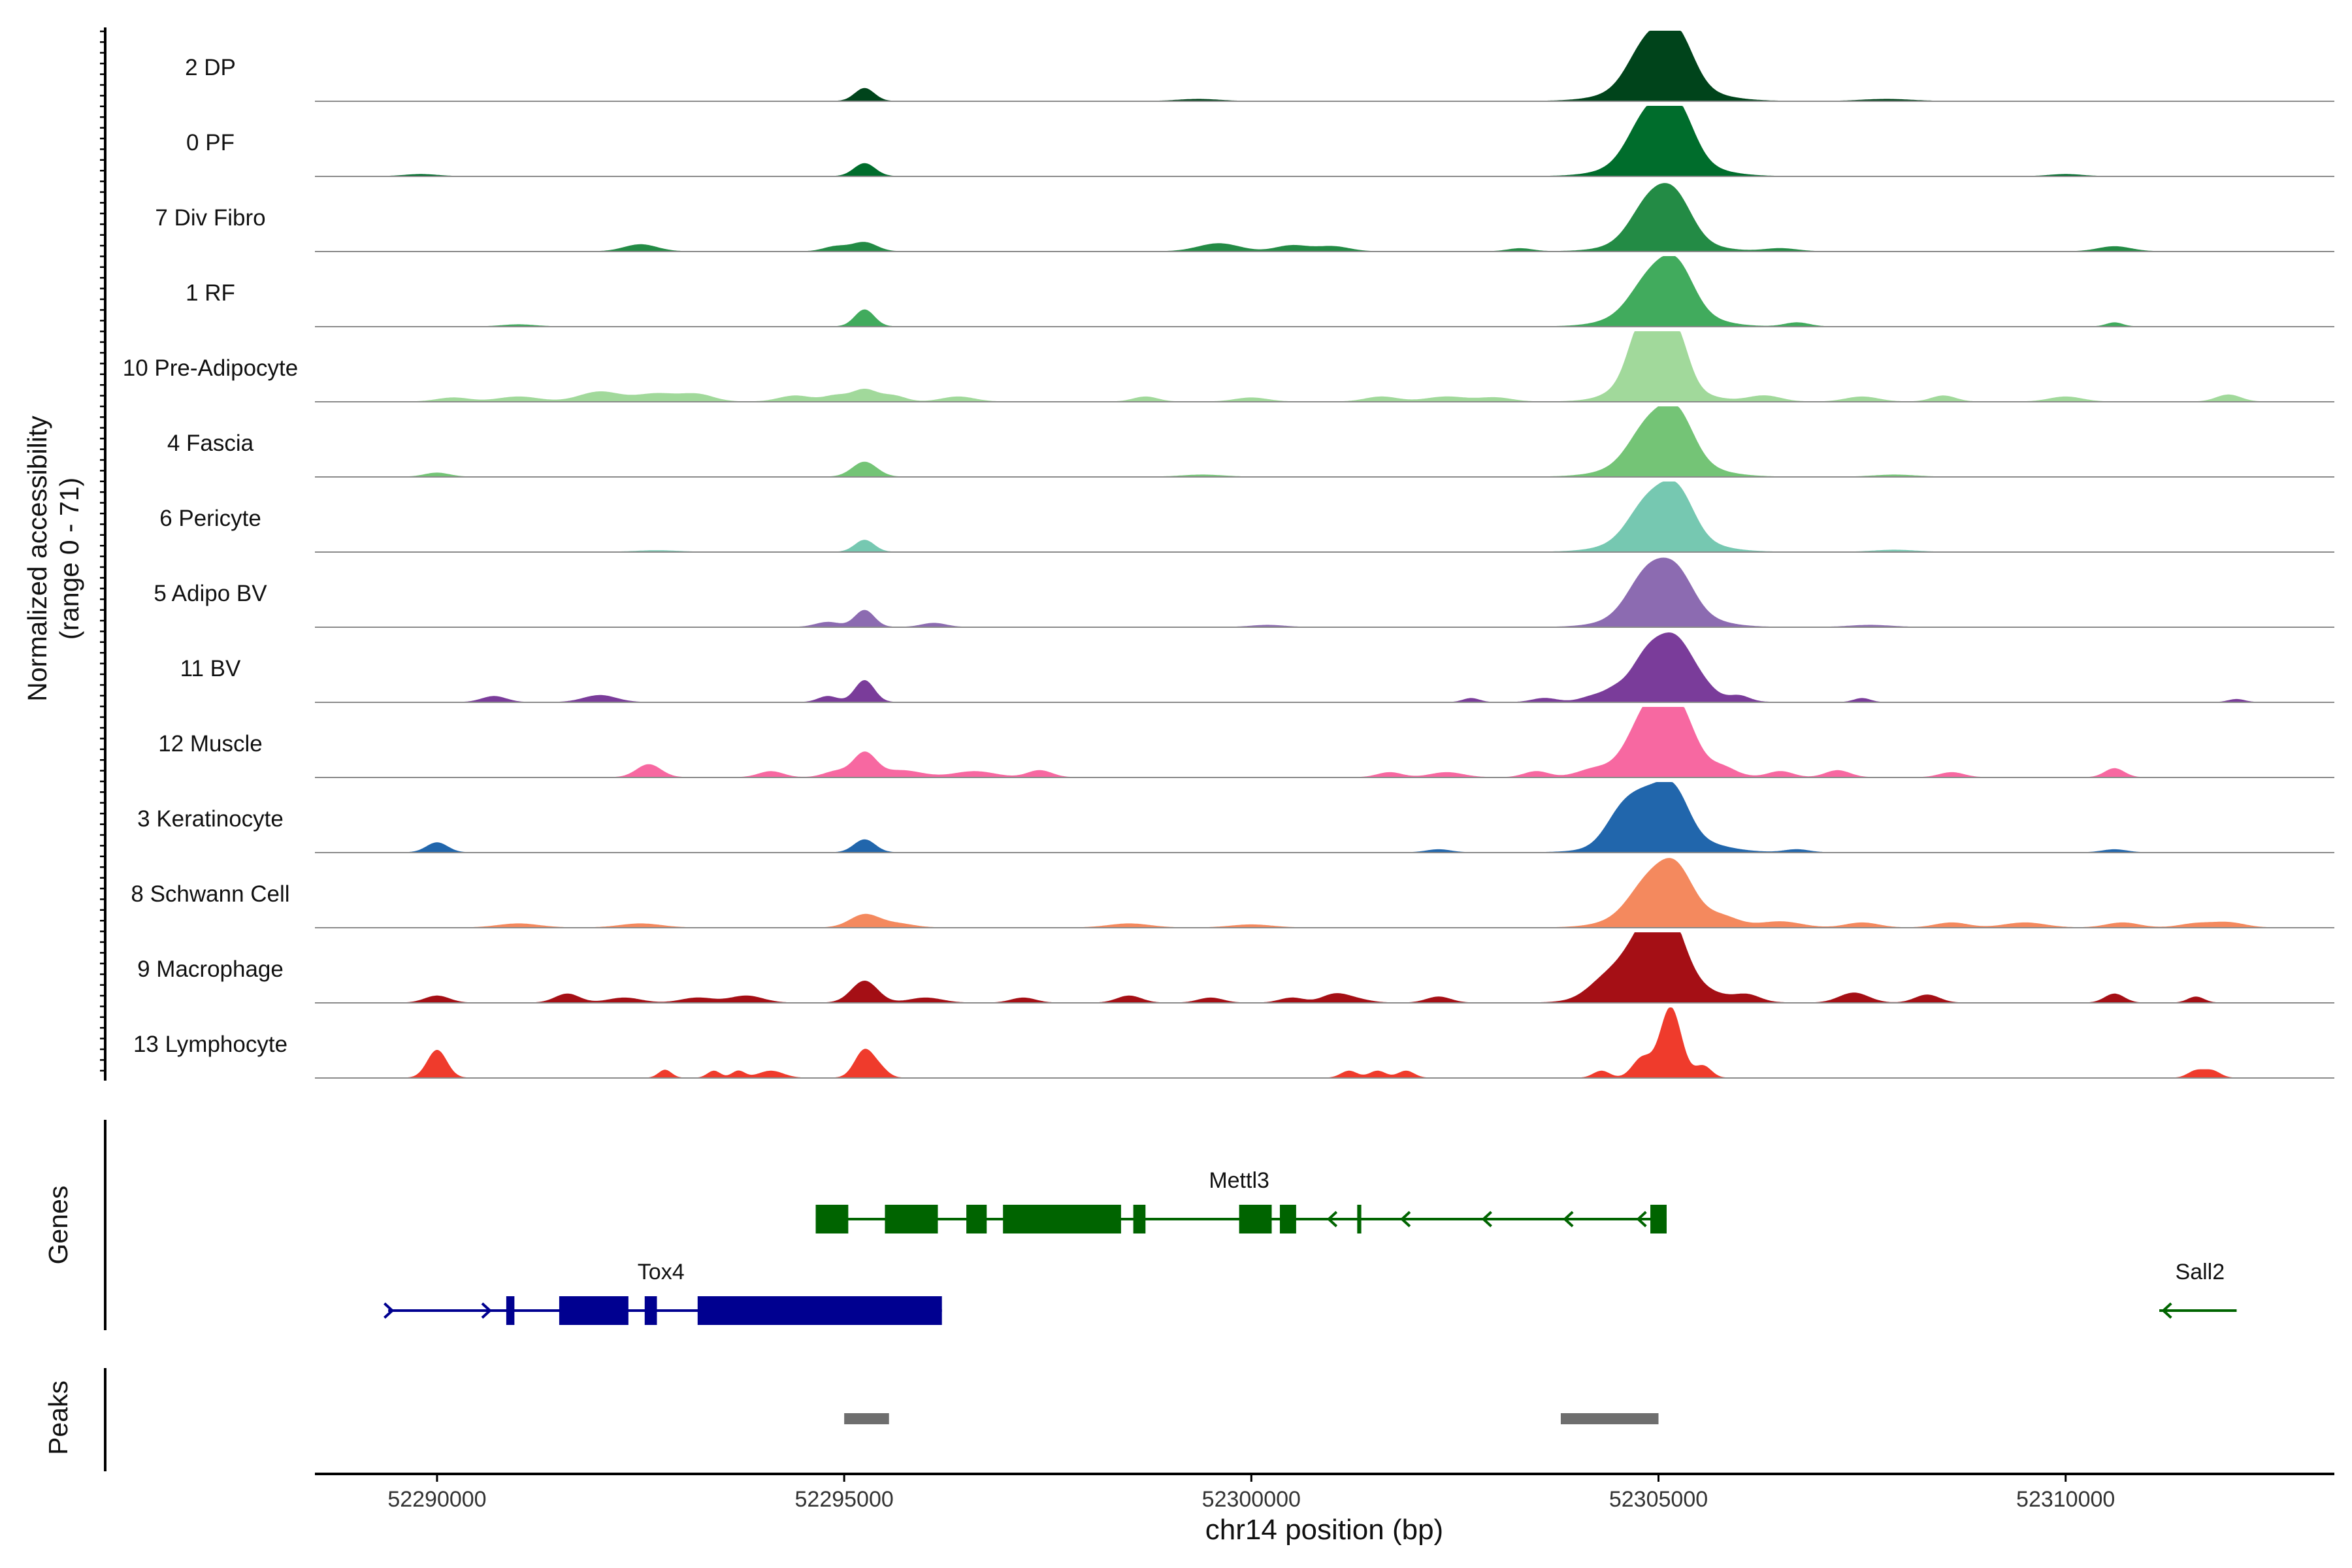 This screenshot has width=2352, height=1568. What do you see at coordinates (844, 1499) in the screenshot?
I see `x-tick-label: 52295000` at bounding box center [844, 1499].